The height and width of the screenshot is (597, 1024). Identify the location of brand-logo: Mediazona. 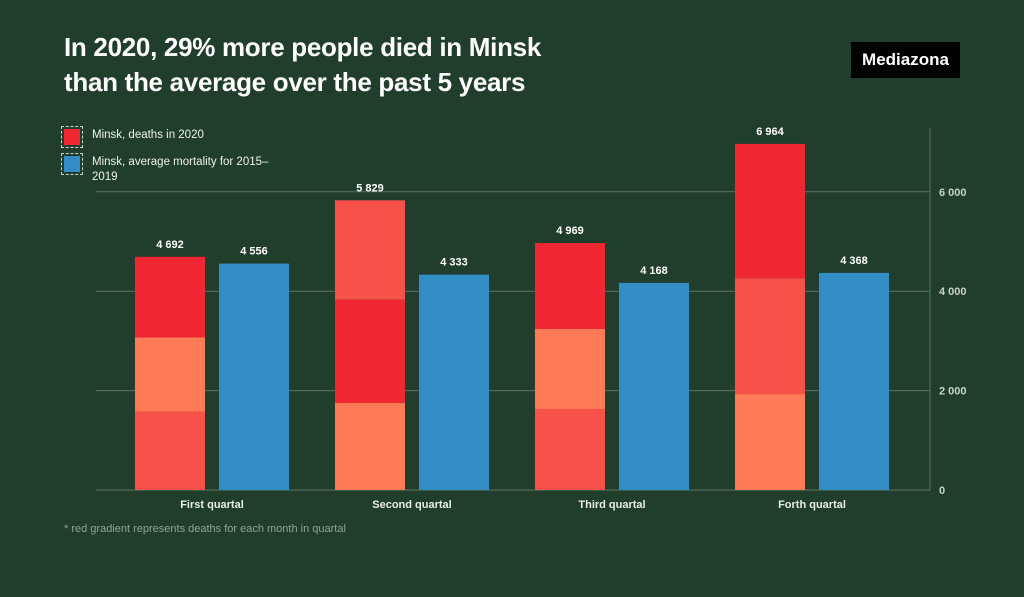
(905, 60).